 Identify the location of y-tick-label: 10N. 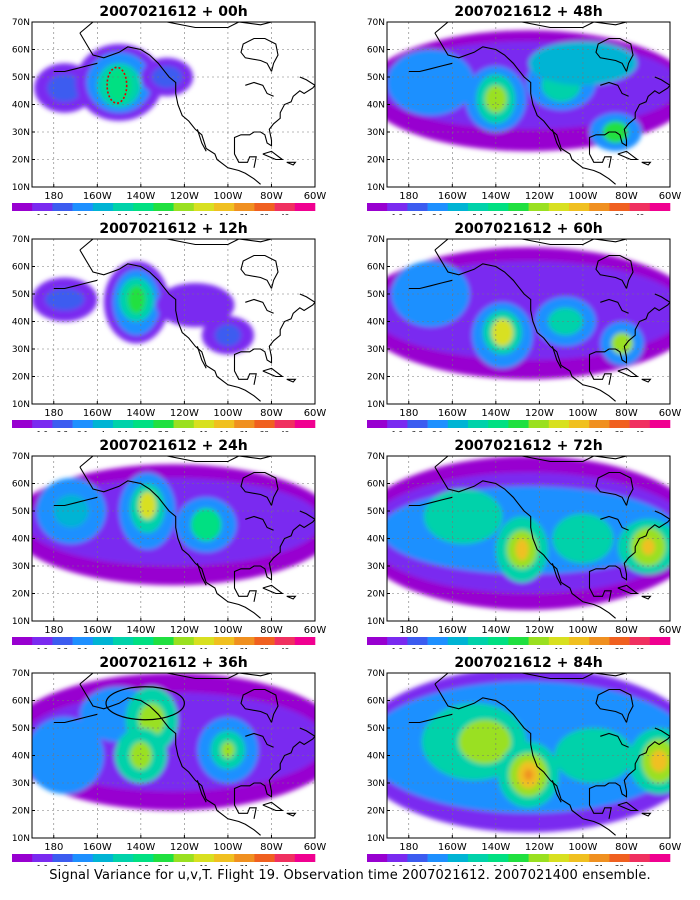
(21, 839).